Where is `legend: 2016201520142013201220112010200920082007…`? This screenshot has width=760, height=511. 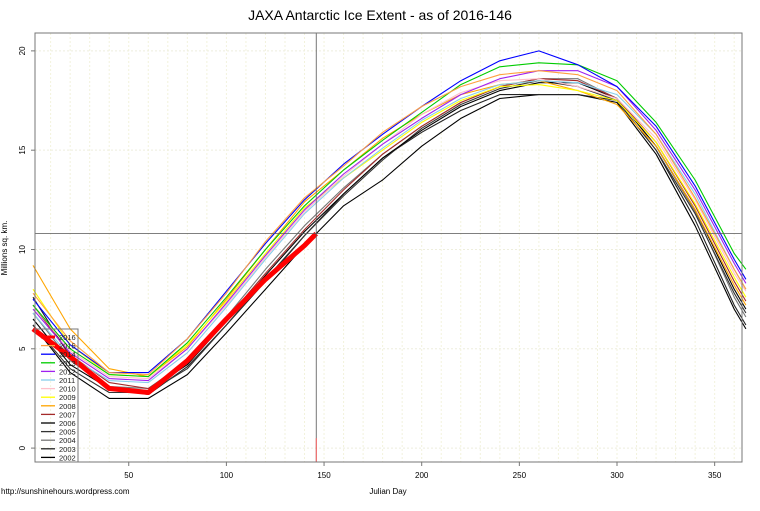
legend: 2016201520142013201220112010200920082007… is located at coordinates (56, 395).